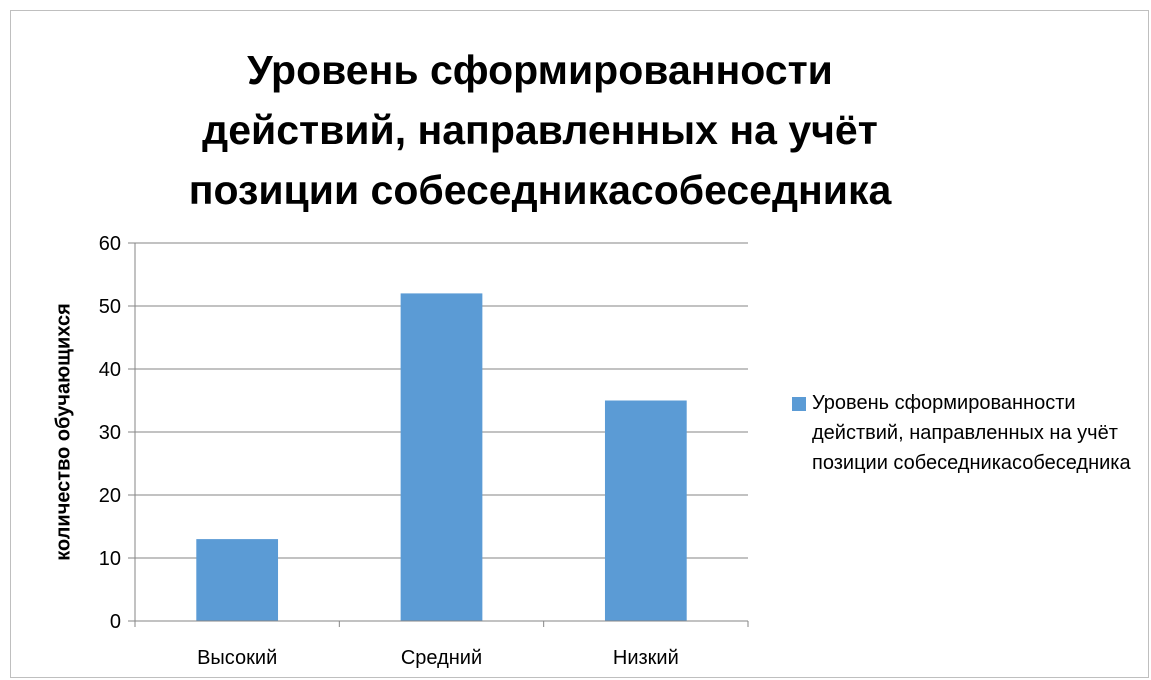 This screenshot has width=1151, height=680. Describe the element at coordinates (110, 244) in the screenshot. I see `y-tick-label: 60` at that location.